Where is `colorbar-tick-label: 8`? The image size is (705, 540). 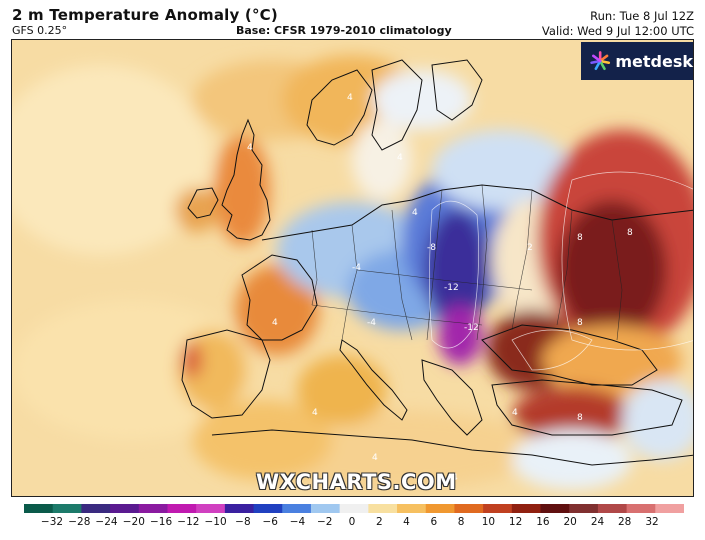 colorbar-tick-label: 8 is located at coordinates (461, 522).